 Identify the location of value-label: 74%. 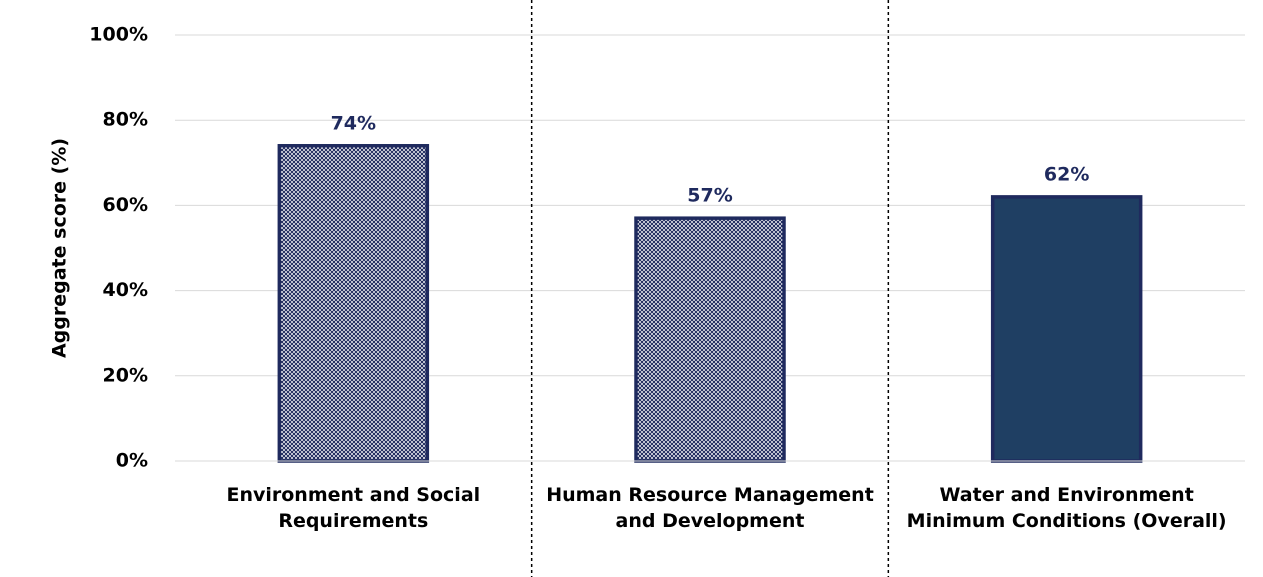
(353, 123).